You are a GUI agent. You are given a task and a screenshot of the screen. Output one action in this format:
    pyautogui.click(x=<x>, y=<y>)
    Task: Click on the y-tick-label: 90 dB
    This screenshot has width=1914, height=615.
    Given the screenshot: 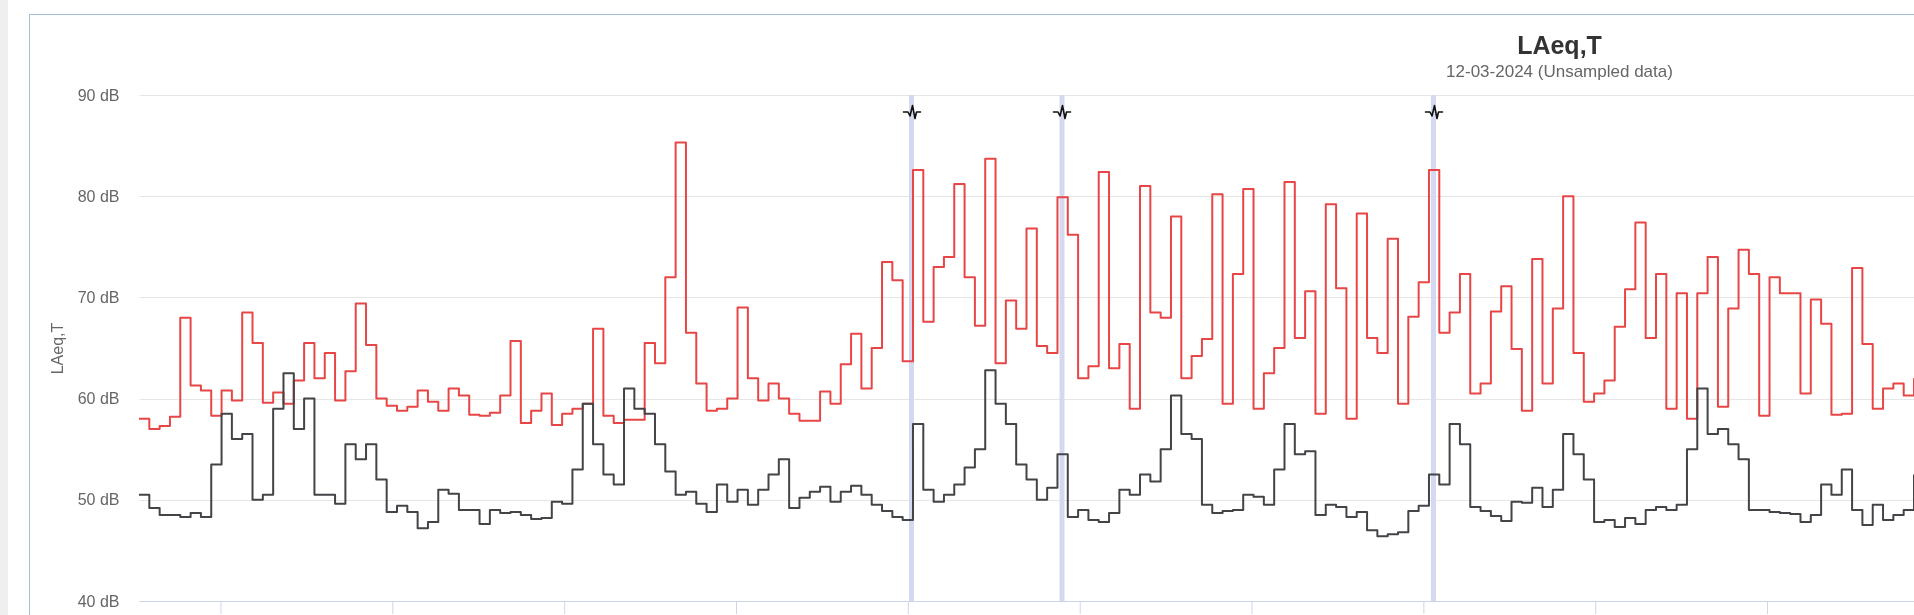 What is the action you would take?
    pyautogui.click(x=98, y=95)
    